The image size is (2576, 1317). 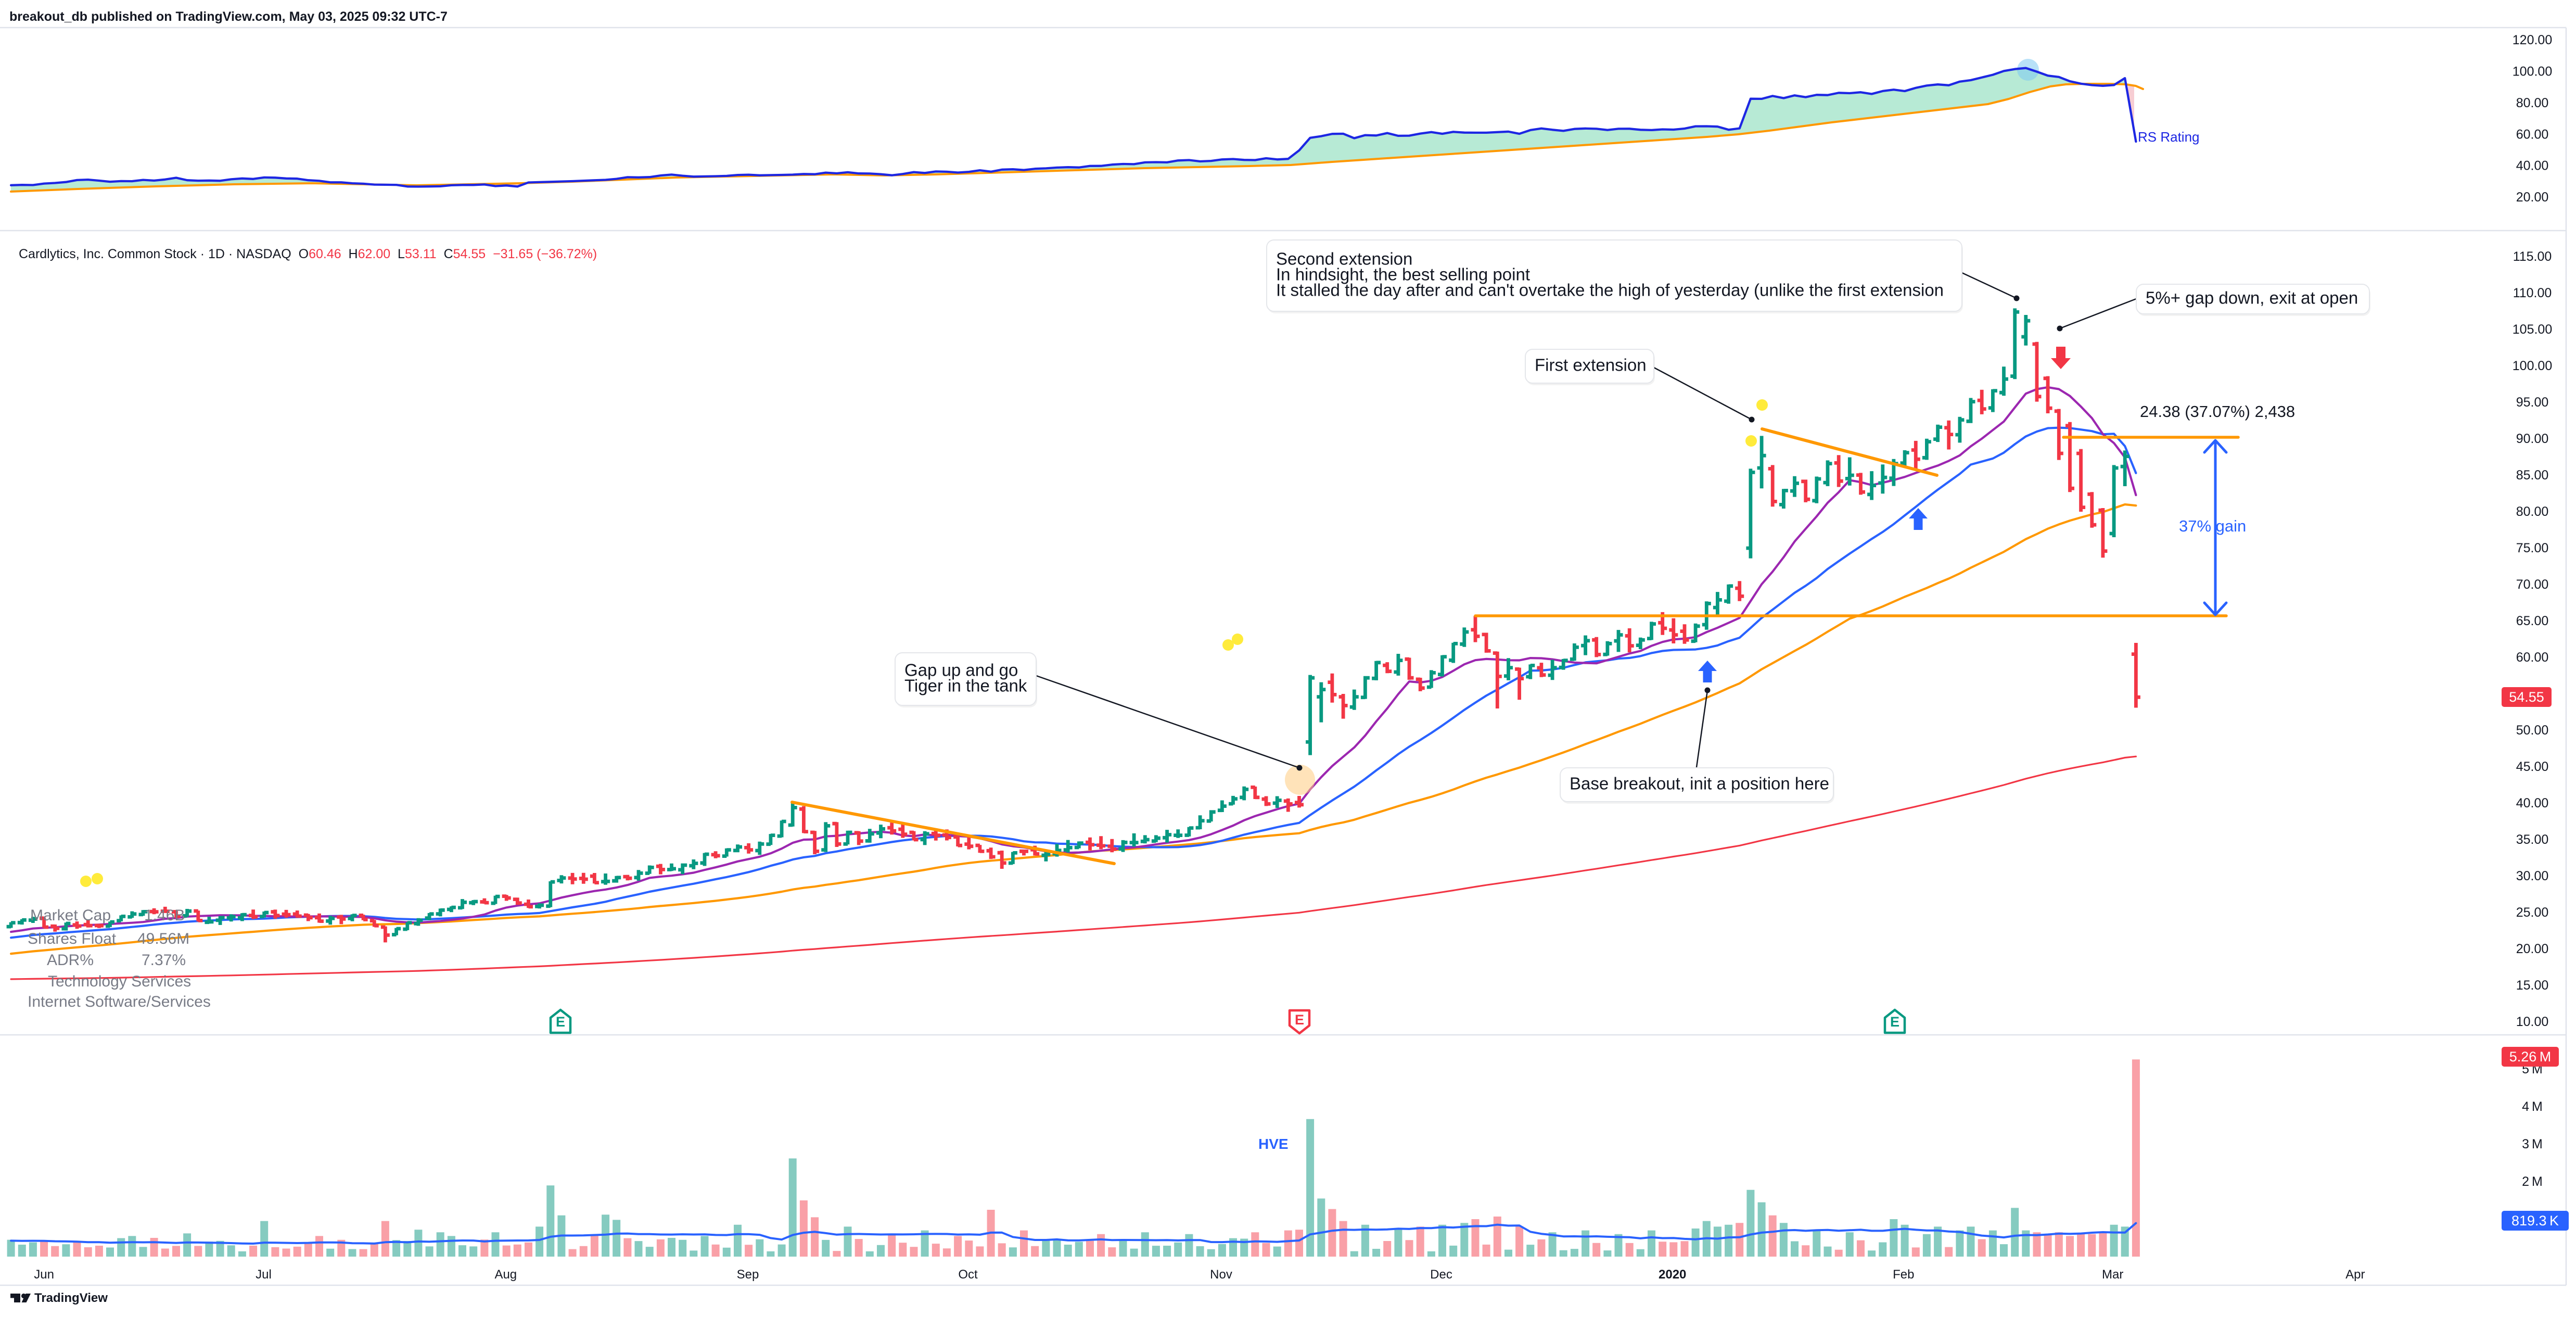 I want to click on svg-text: 4 M, so click(x=2532, y=1106).